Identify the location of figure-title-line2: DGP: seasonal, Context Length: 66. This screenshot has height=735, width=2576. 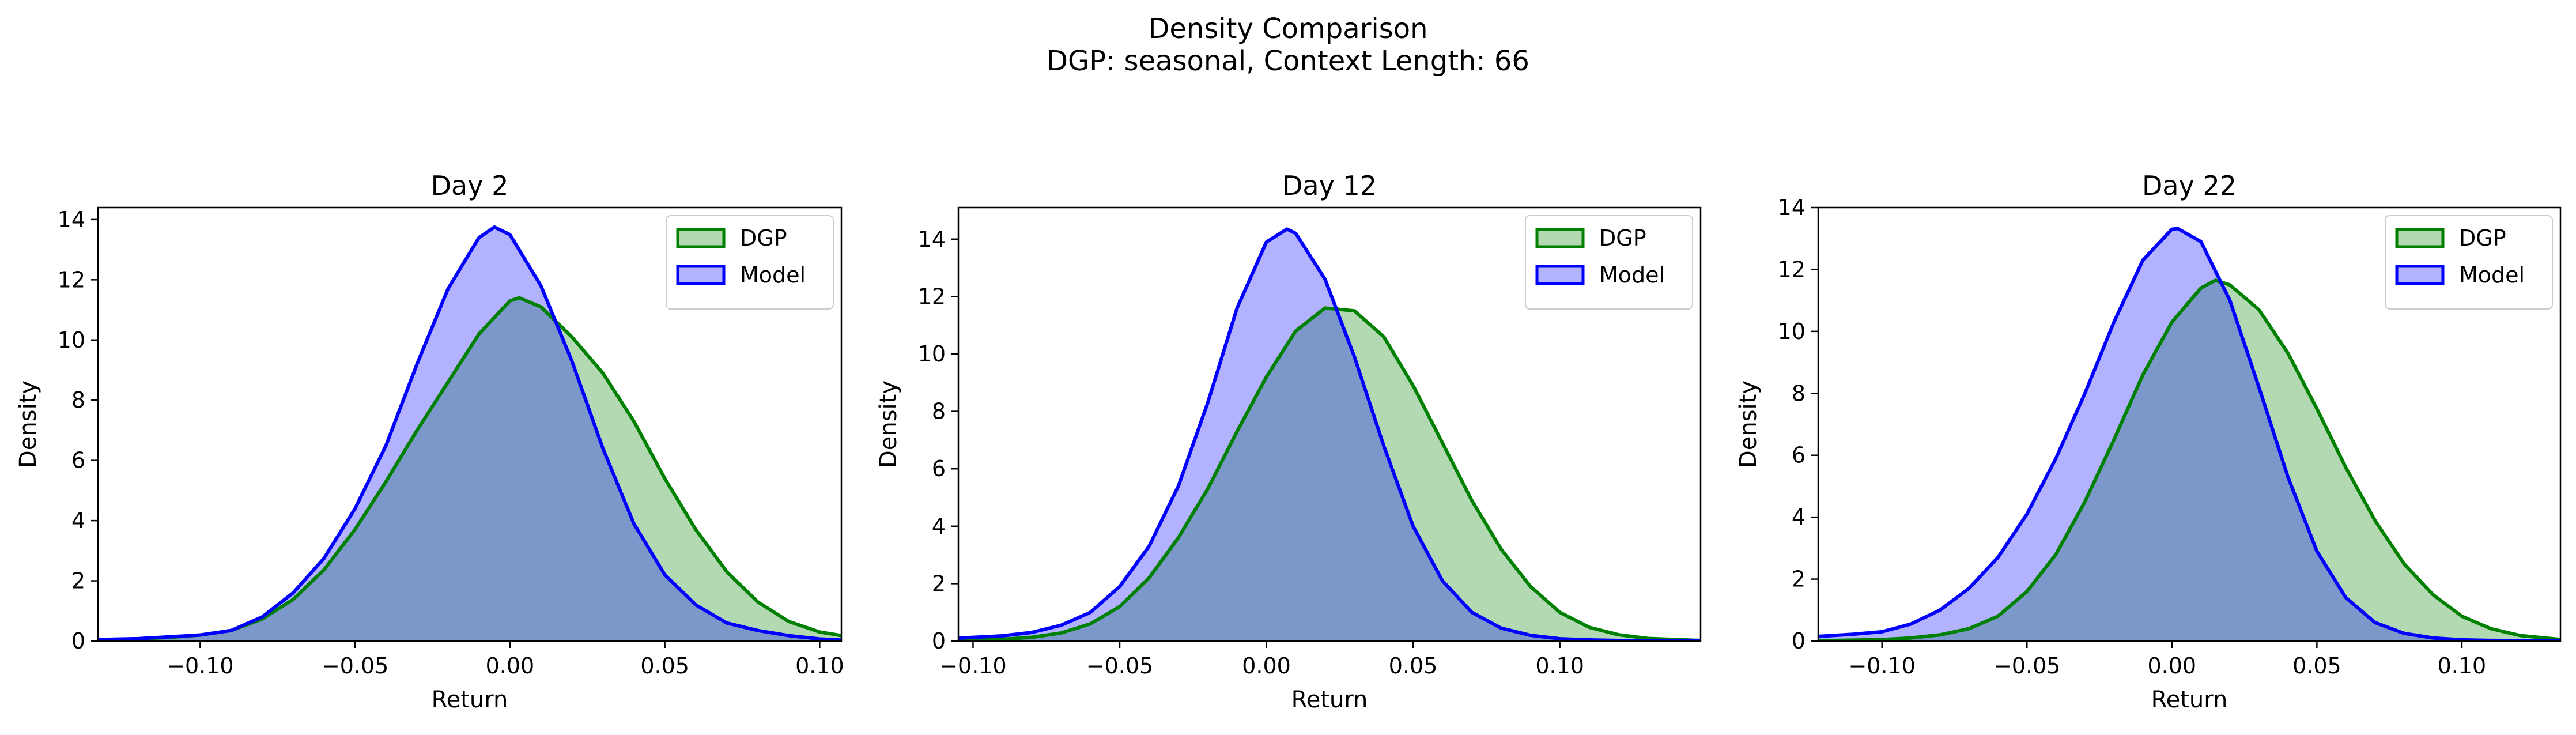
(1288, 61).